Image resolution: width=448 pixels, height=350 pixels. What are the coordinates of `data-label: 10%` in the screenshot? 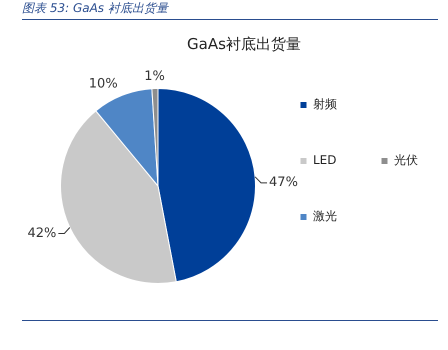 It's located at (103, 84).